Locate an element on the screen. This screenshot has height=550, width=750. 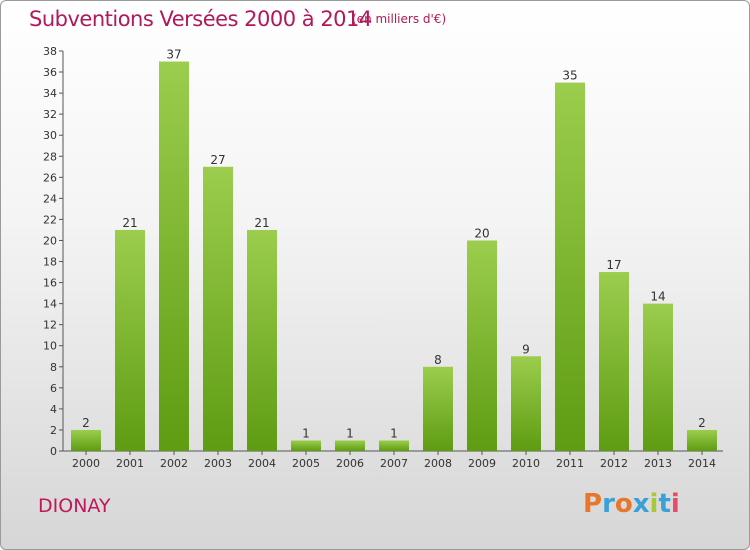
chart-title: Subventions Versées 2000 à 2014 is located at coordinates (200, 19).